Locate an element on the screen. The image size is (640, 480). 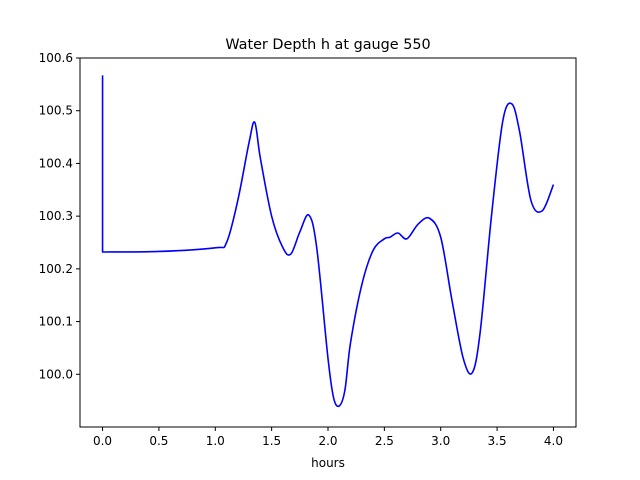
y-tick-label: 100.5 is located at coordinates (56, 111).